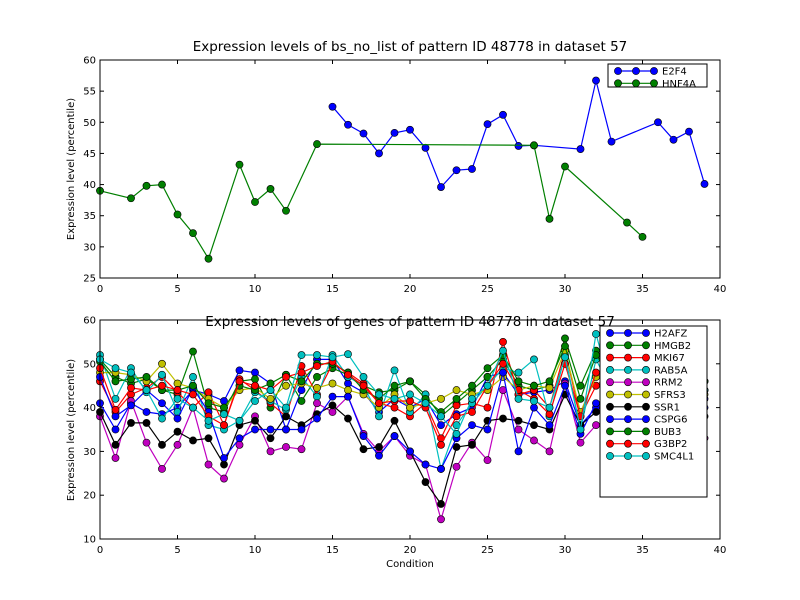 This screenshot has height=600, width=800. Describe the element at coordinates (667, 407) in the screenshot. I see `legend-label: SSR1` at that location.